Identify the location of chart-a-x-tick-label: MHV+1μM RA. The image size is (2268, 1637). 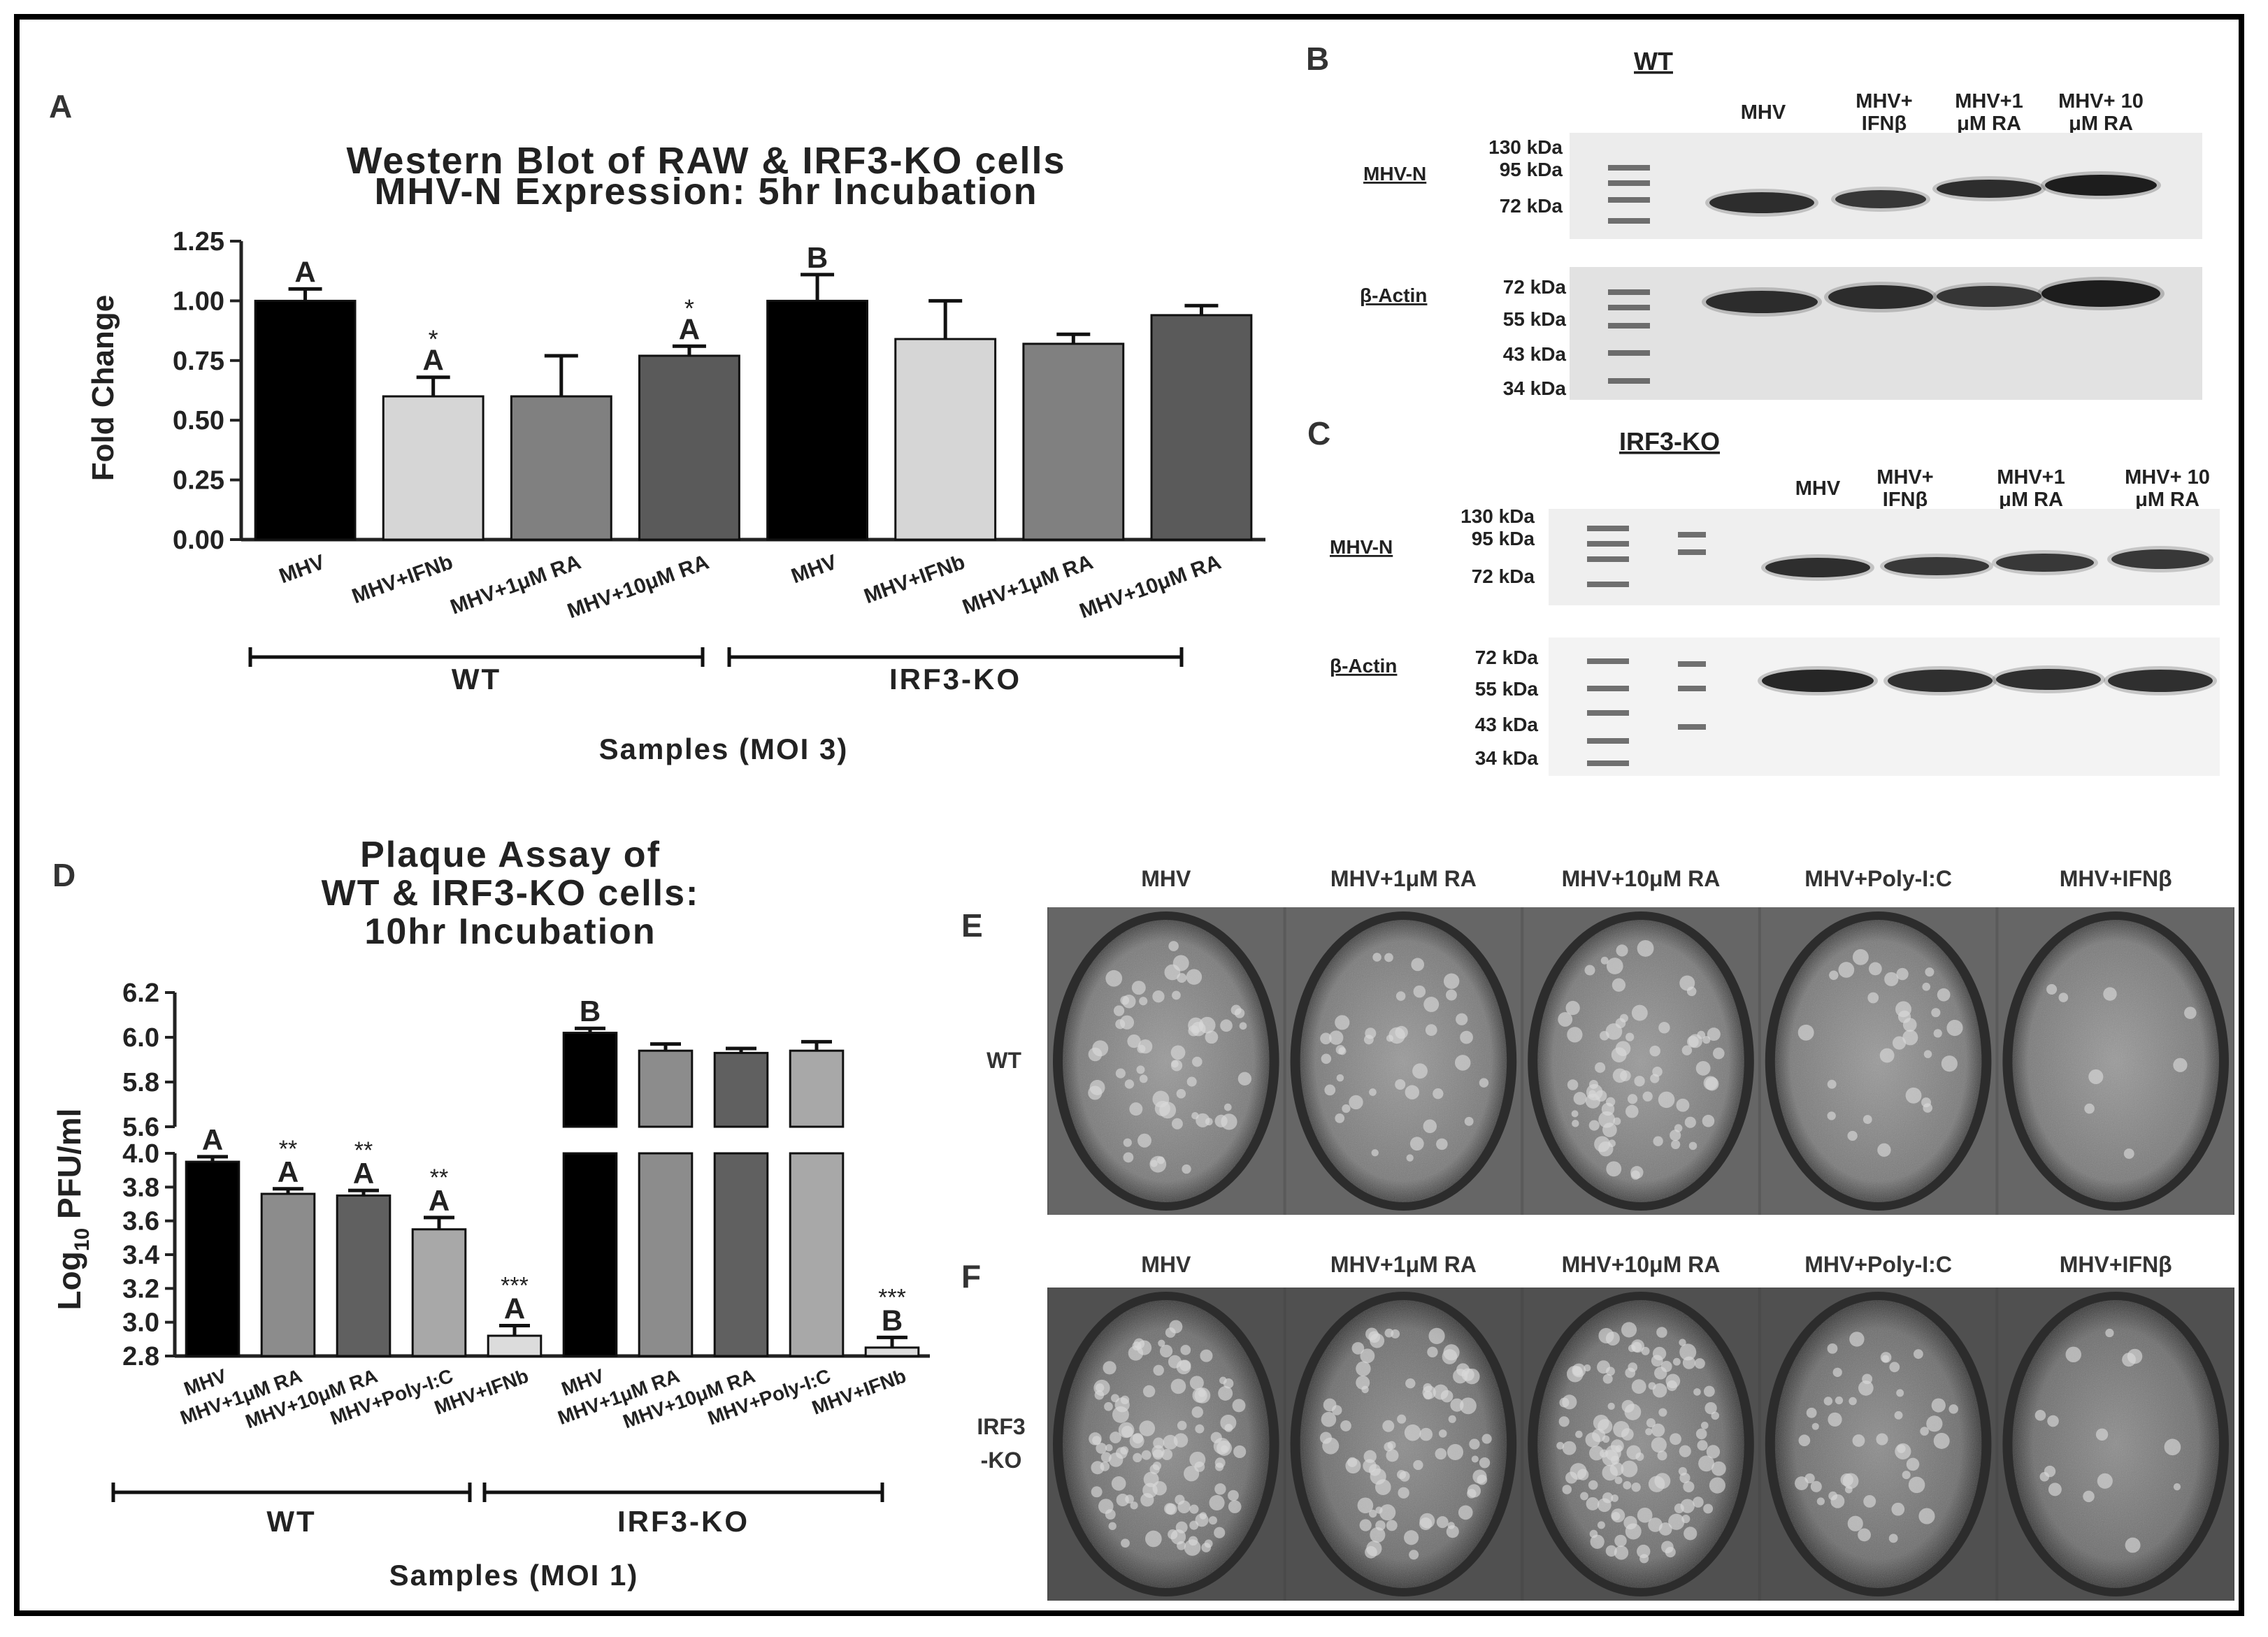
(515, 585).